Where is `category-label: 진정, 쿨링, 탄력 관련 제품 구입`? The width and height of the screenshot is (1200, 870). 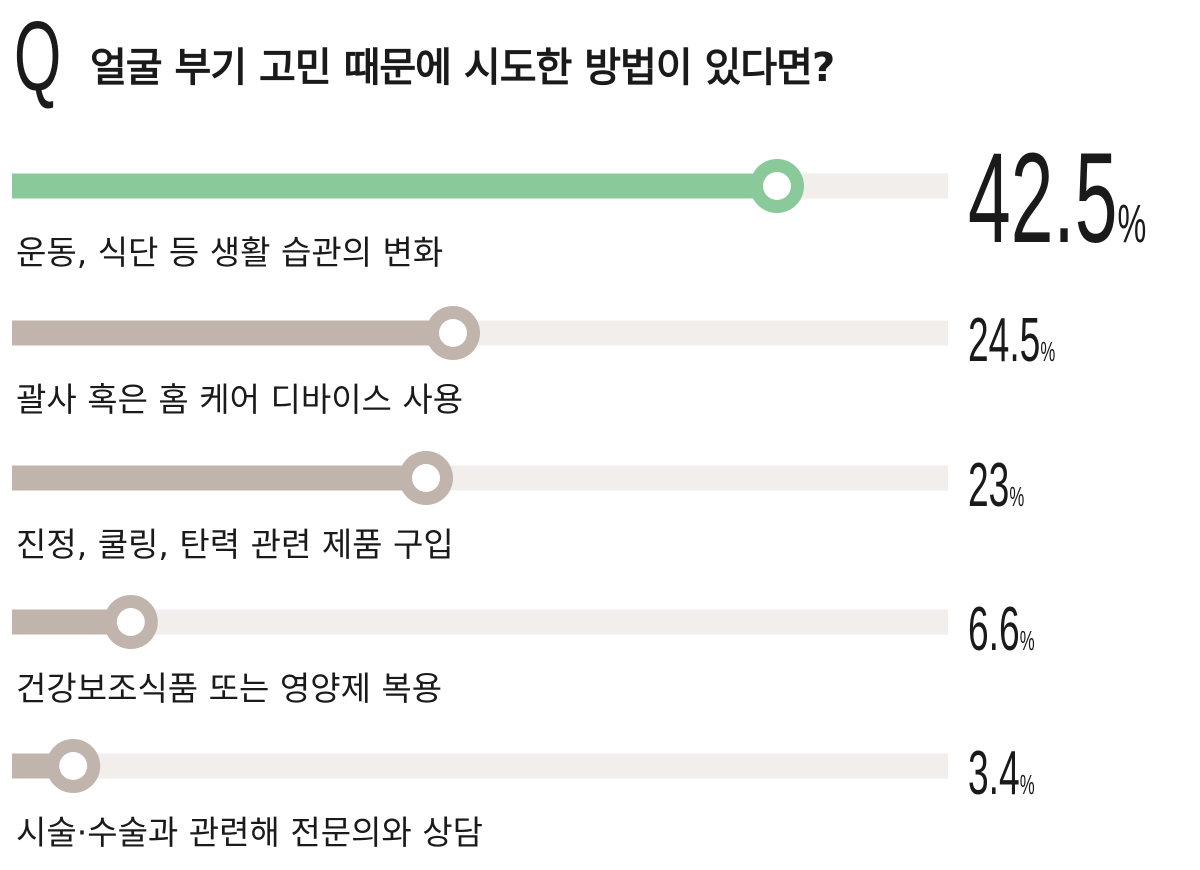 category-label: 진정, 쿨링, 탄력 관련 제품 구입 is located at coordinates (235, 544).